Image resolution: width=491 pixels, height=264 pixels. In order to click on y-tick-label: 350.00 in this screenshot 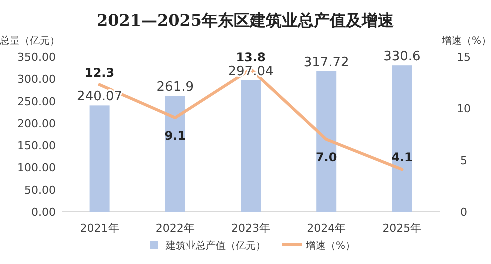, I will do `click(37, 57)`.